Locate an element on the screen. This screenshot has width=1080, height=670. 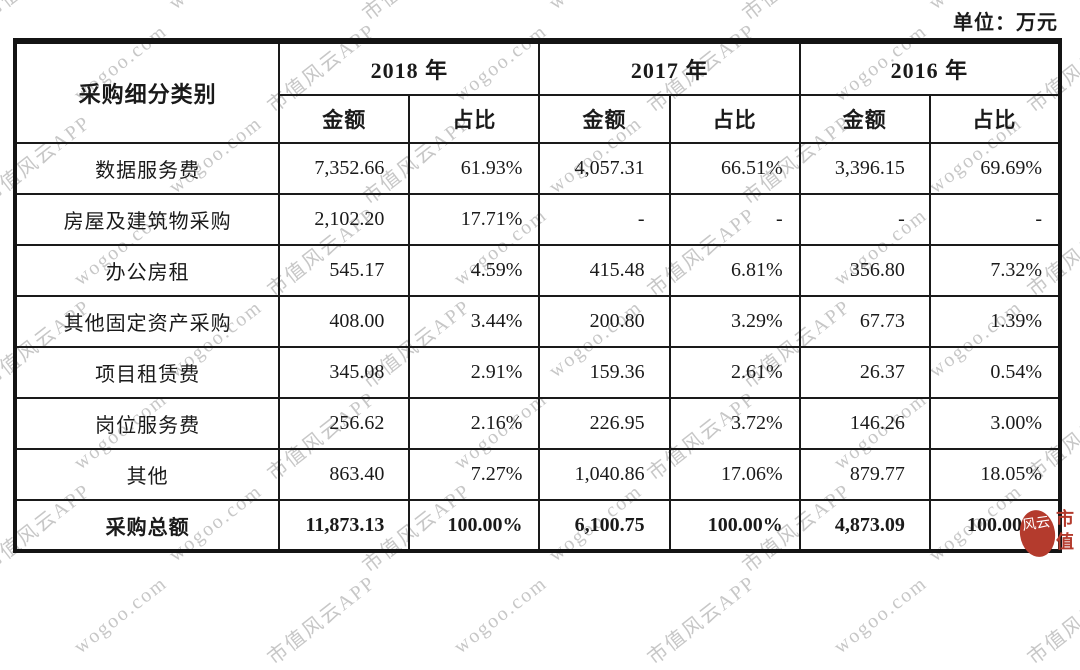
table-row: 办公房租 545.17 4.59% 415.48 6.81% 356.80 7.32% is located at coordinates (537, 270).